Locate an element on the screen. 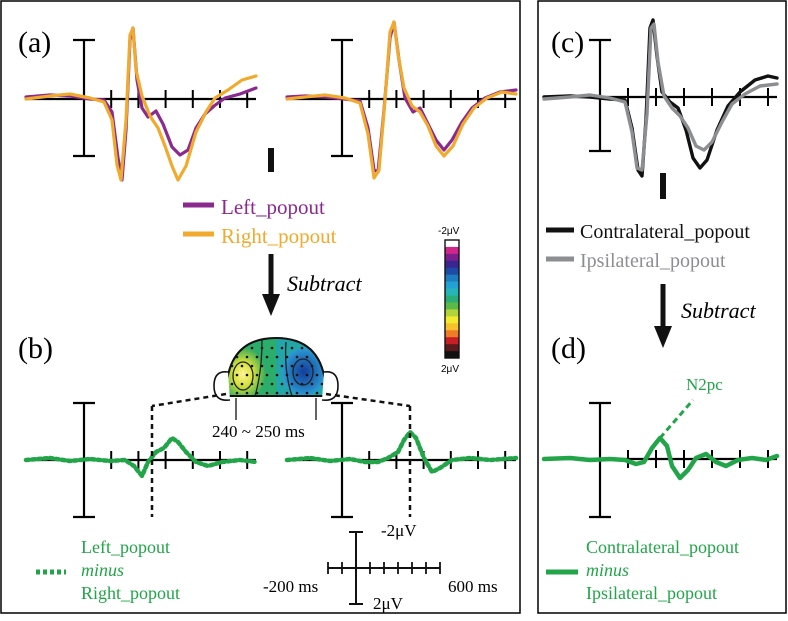  legend-text-contralateral: Contralateral_popout is located at coordinates (665, 232).